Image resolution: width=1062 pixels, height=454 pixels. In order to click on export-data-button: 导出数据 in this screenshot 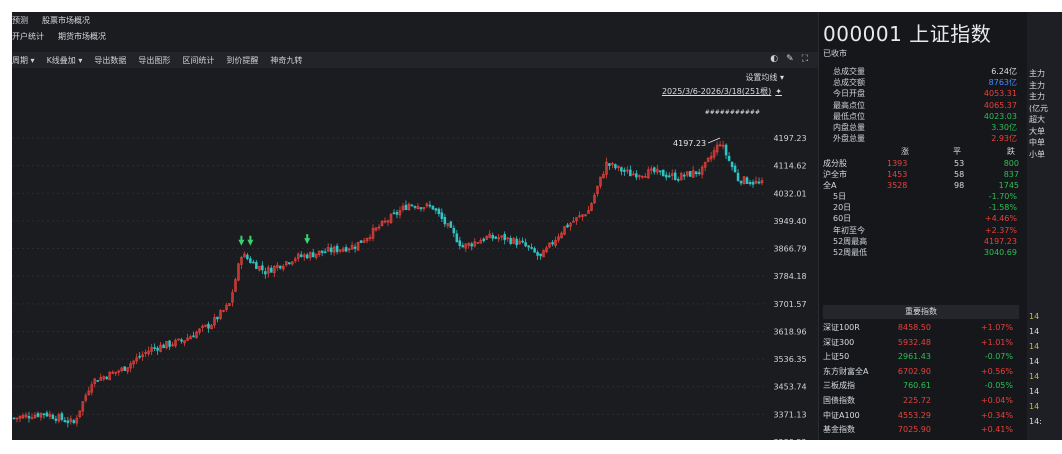, I will do `click(110, 60)`.